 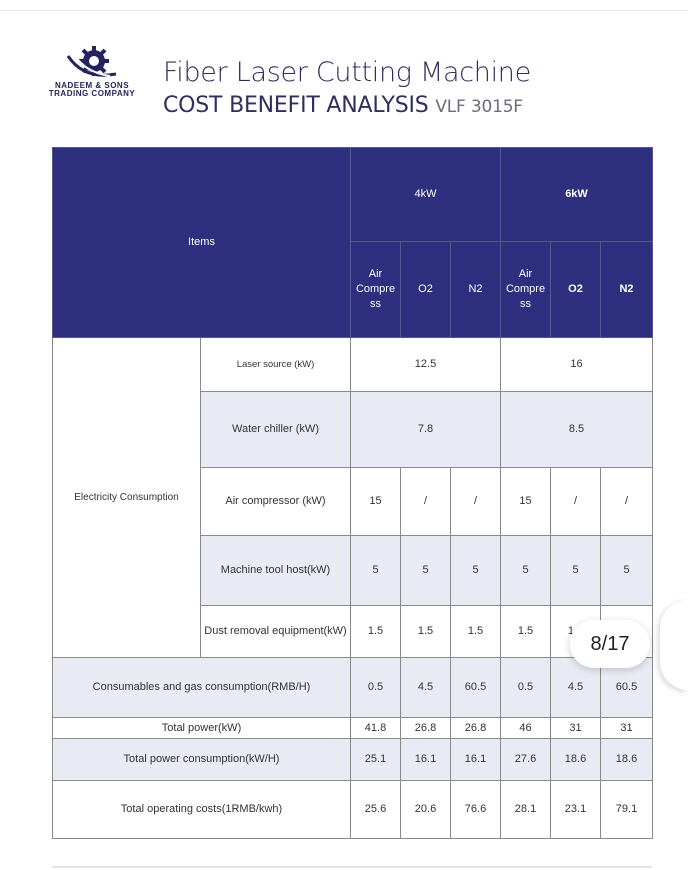 What do you see at coordinates (347, 72) in the screenshot?
I see `page-title: Fiber Laser Cutting Machine` at bounding box center [347, 72].